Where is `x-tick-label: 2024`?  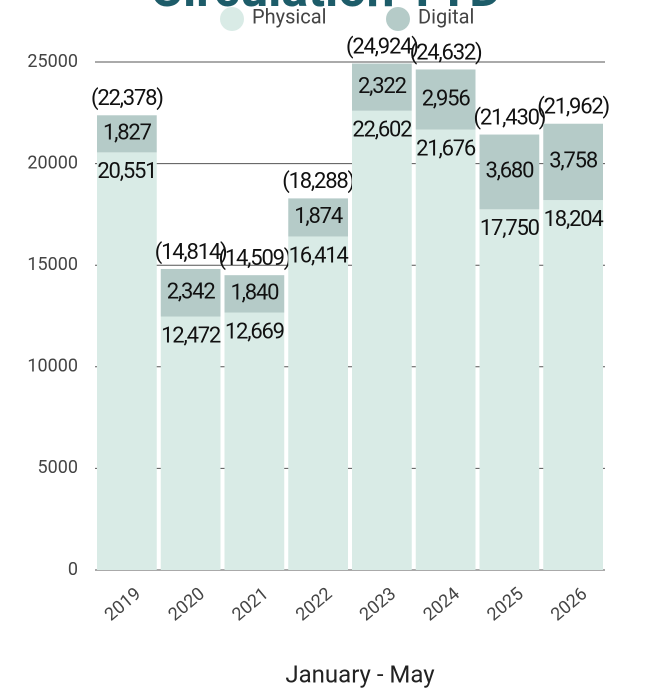
x-tick-label: 2024 is located at coordinates (441, 604).